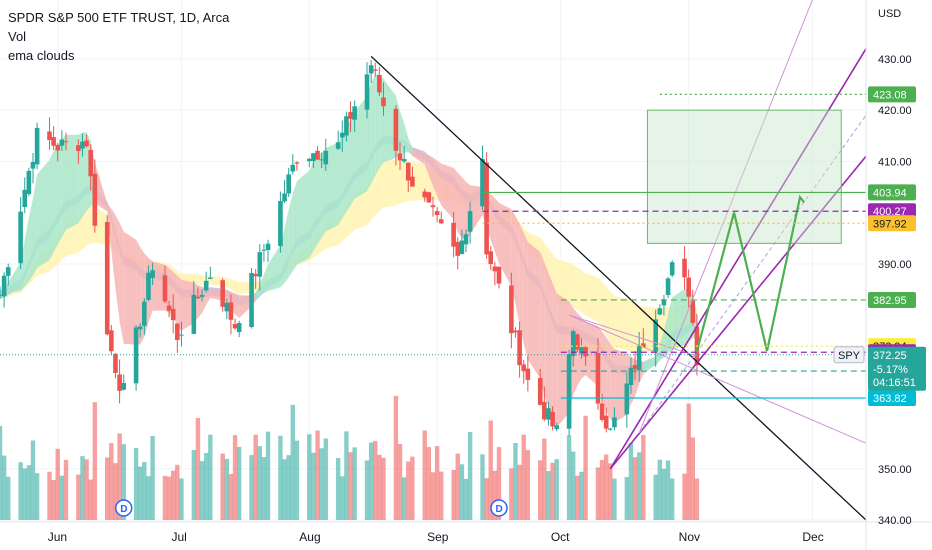 The height and width of the screenshot is (550, 932). I want to click on level-tag-label: 382.95, so click(890, 301).